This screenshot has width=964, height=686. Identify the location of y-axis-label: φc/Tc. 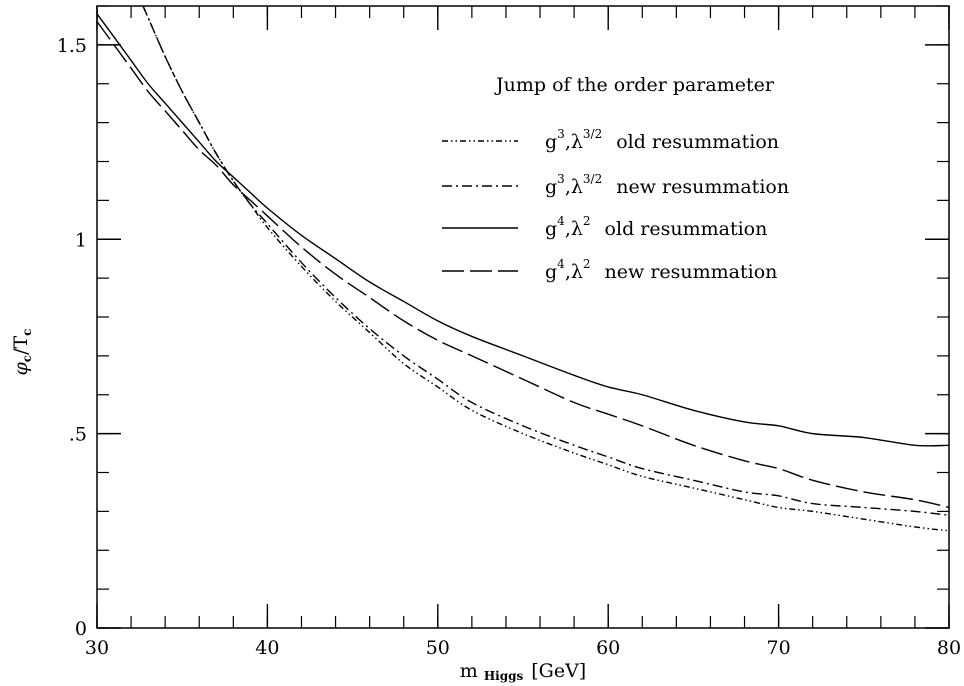
(22, 351).